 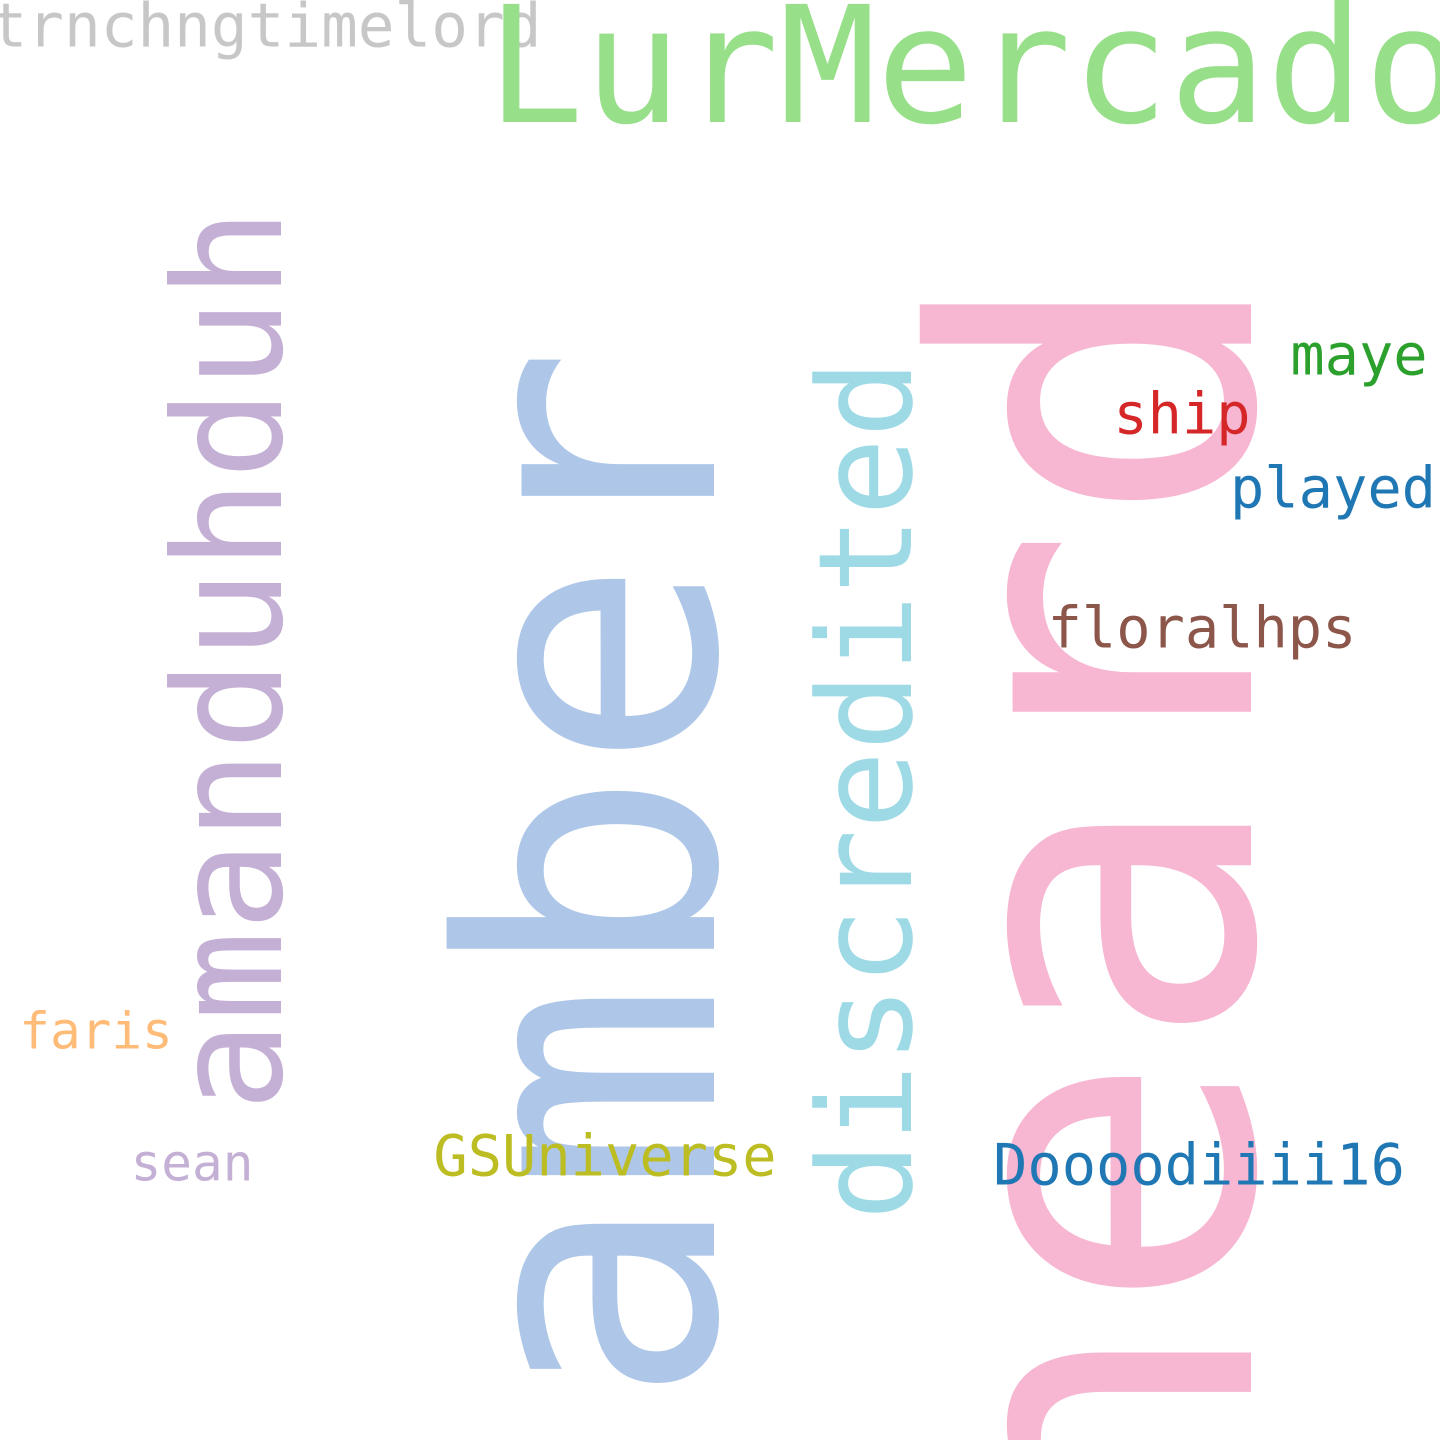 What do you see at coordinates (866, 790) in the screenshot?
I see `word-discredited: discredited` at bounding box center [866, 790].